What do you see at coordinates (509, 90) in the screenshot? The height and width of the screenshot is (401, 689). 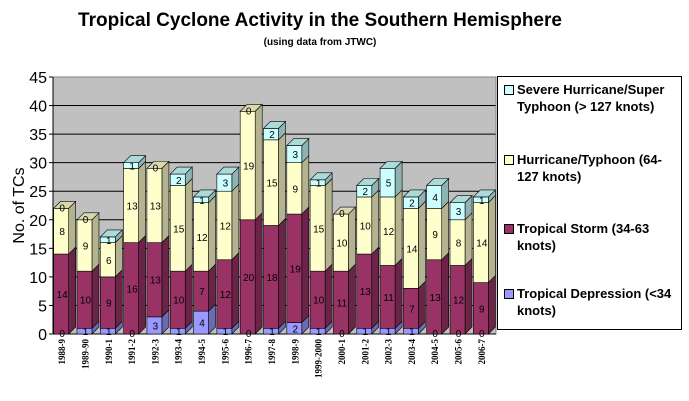 I see `legend-swatch-severe` at bounding box center [509, 90].